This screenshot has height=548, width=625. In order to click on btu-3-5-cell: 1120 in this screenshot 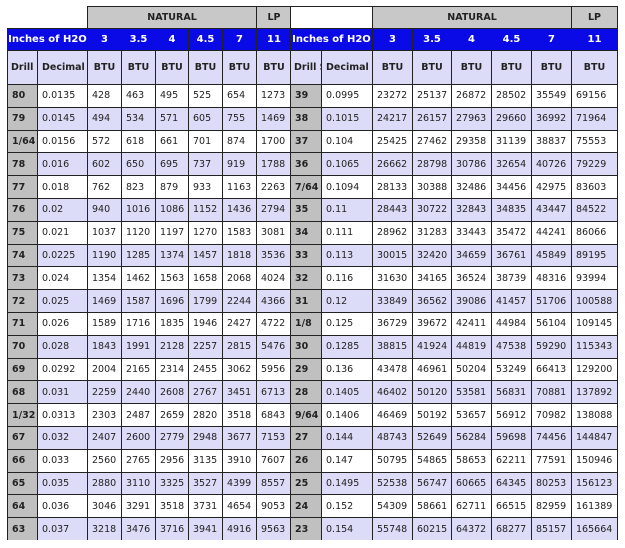, I will do `click(138, 232)`.